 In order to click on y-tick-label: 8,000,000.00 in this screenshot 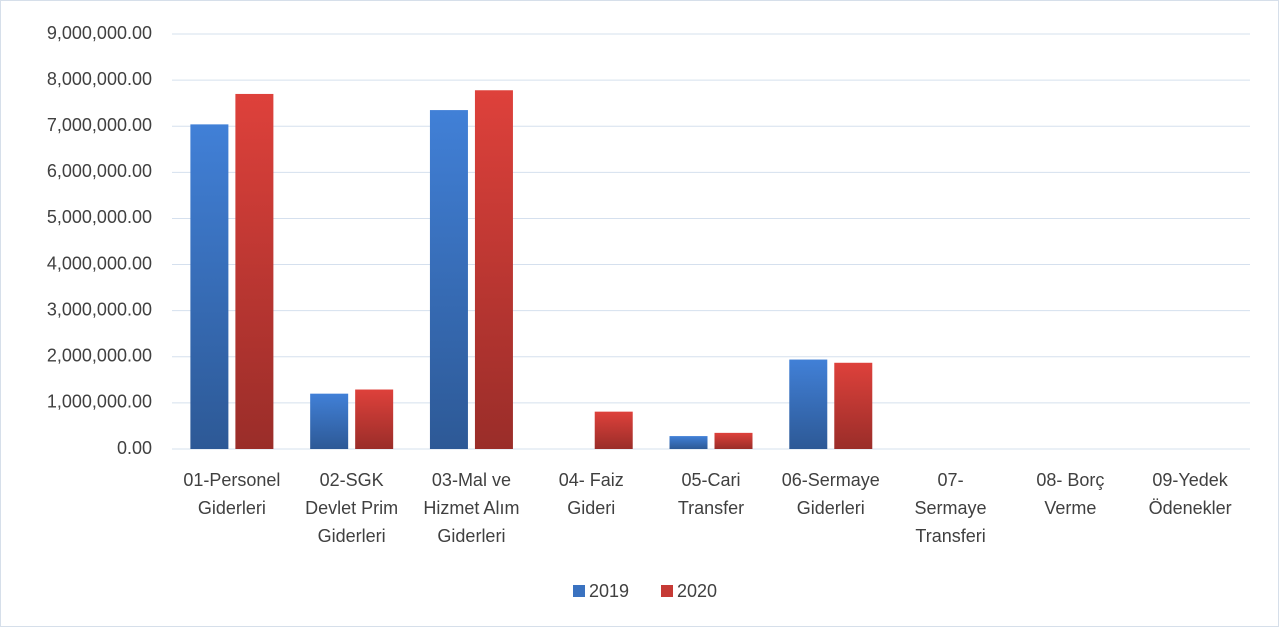, I will do `click(99, 79)`.